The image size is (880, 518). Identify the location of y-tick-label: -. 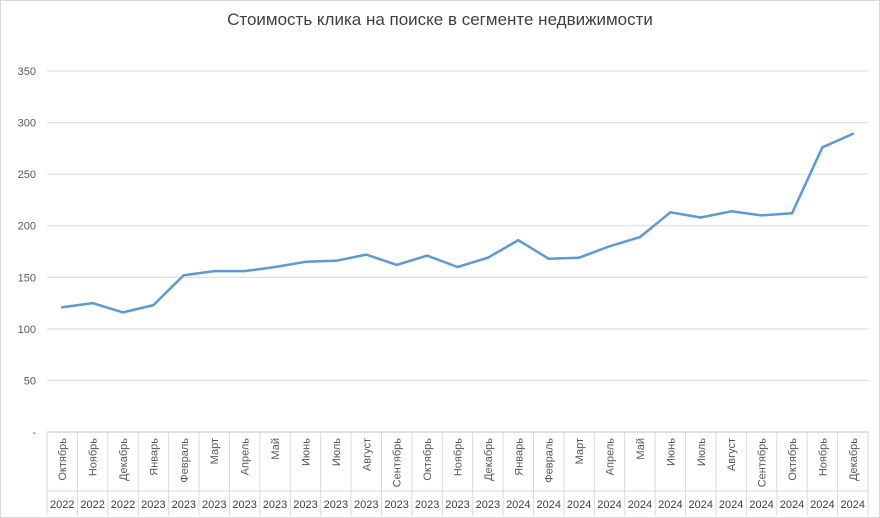
(34, 433).